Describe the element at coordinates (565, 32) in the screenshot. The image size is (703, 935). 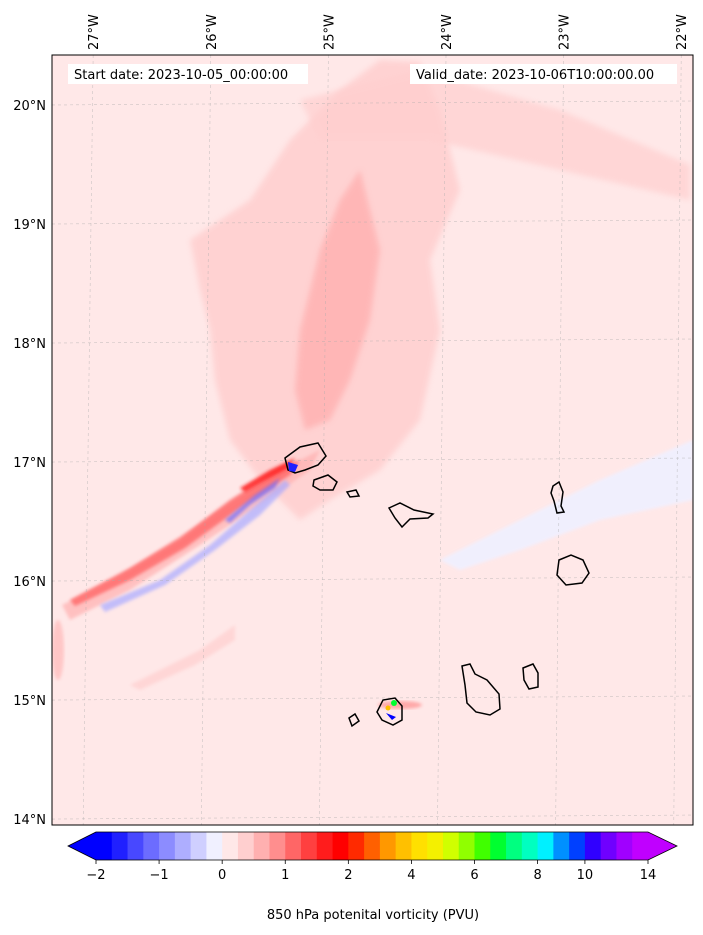
I see `longitude-tick-label: 23°W` at that location.